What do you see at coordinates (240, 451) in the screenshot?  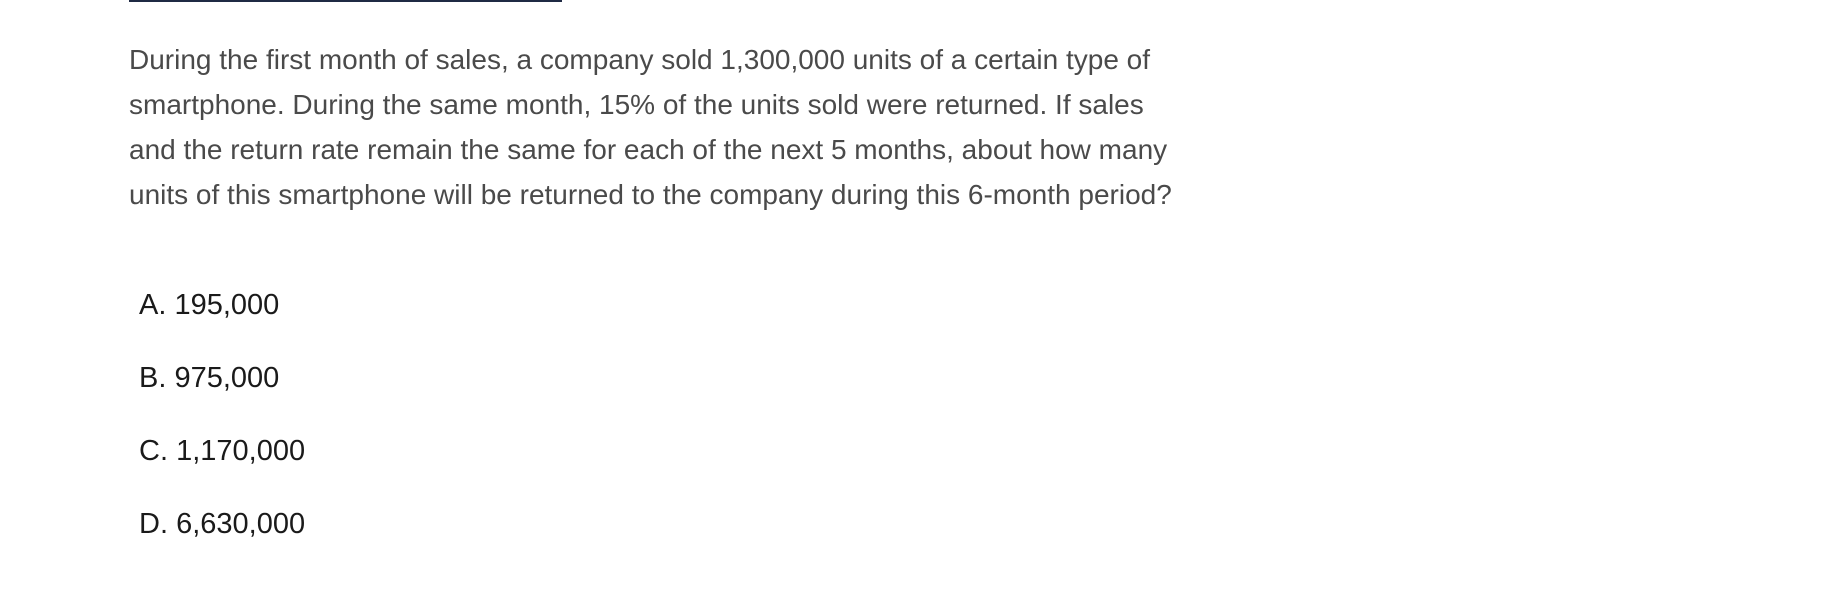 I see `choice-value: 1,170,000` at bounding box center [240, 451].